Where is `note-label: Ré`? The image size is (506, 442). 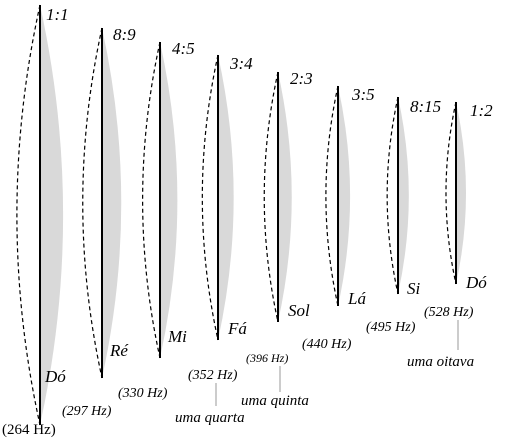 note-label: Ré is located at coordinates (119, 350).